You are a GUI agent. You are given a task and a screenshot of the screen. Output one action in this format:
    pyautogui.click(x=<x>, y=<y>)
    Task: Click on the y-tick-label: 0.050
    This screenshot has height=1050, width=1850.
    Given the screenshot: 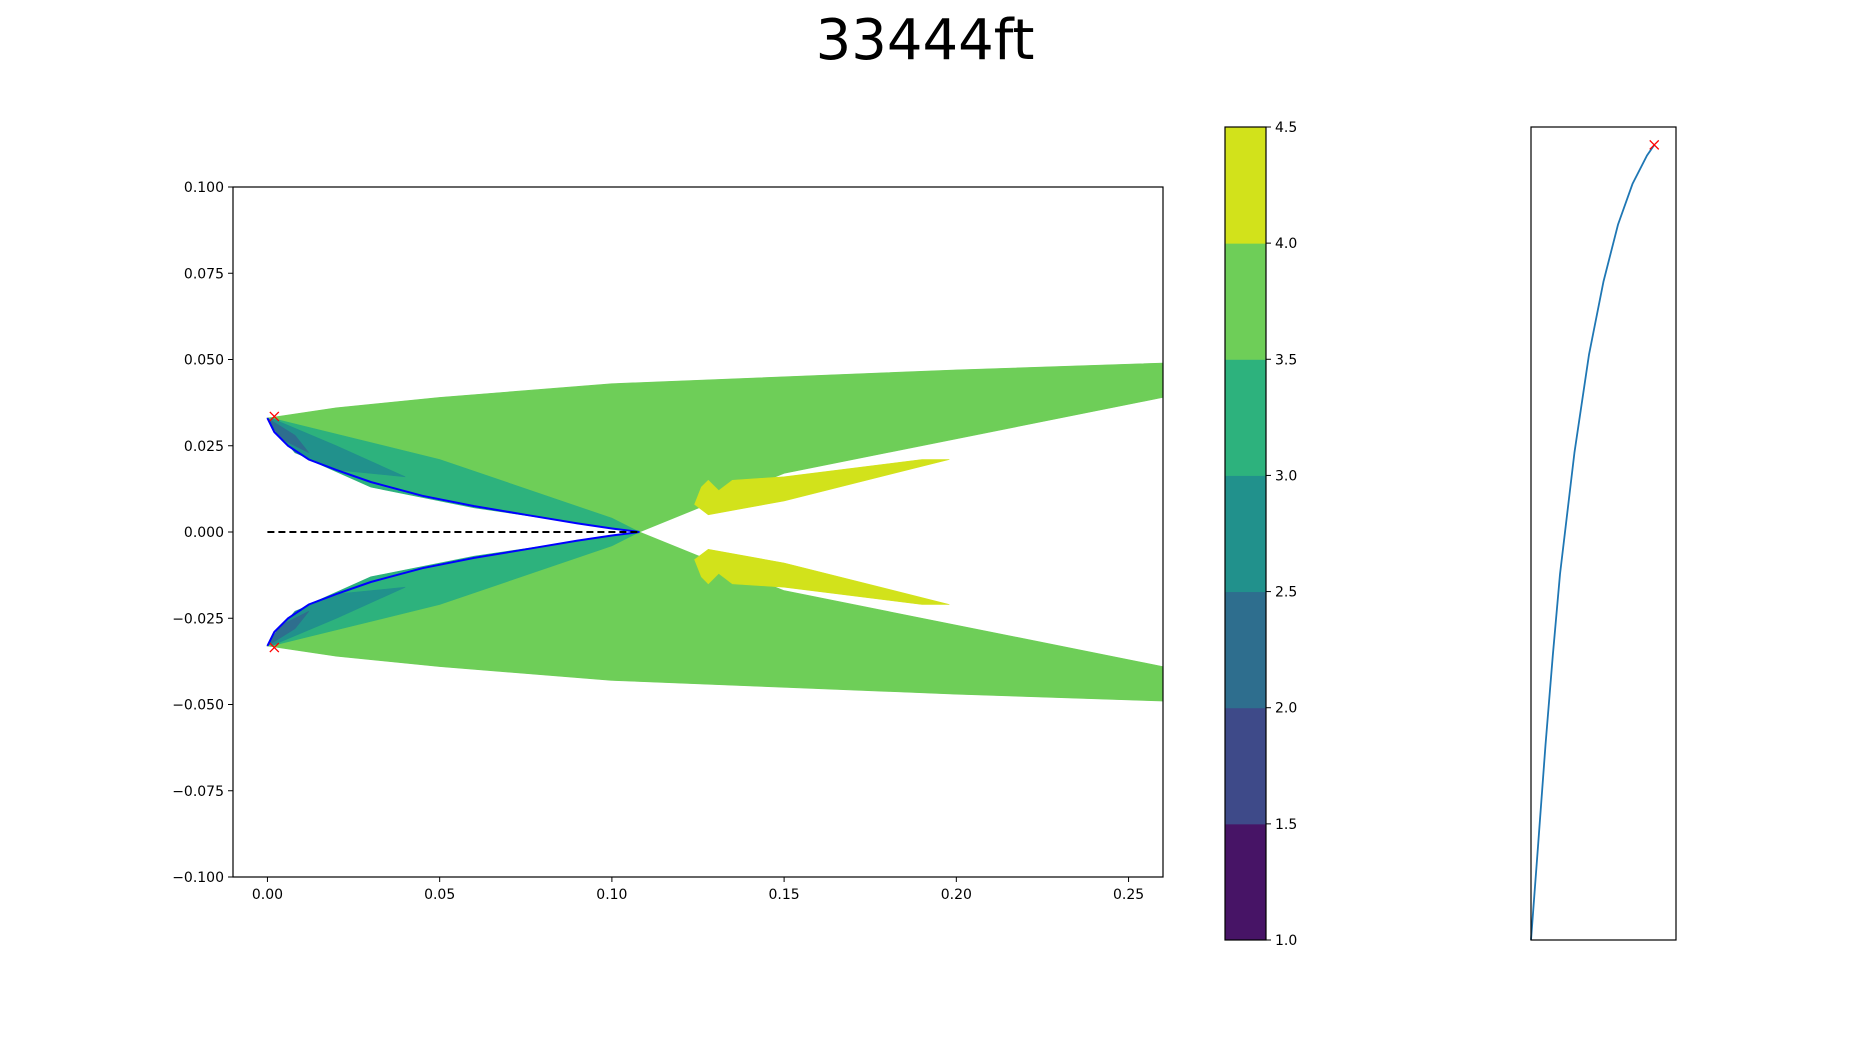 What is the action you would take?
    pyautogui.click(x=204, y=361)
    